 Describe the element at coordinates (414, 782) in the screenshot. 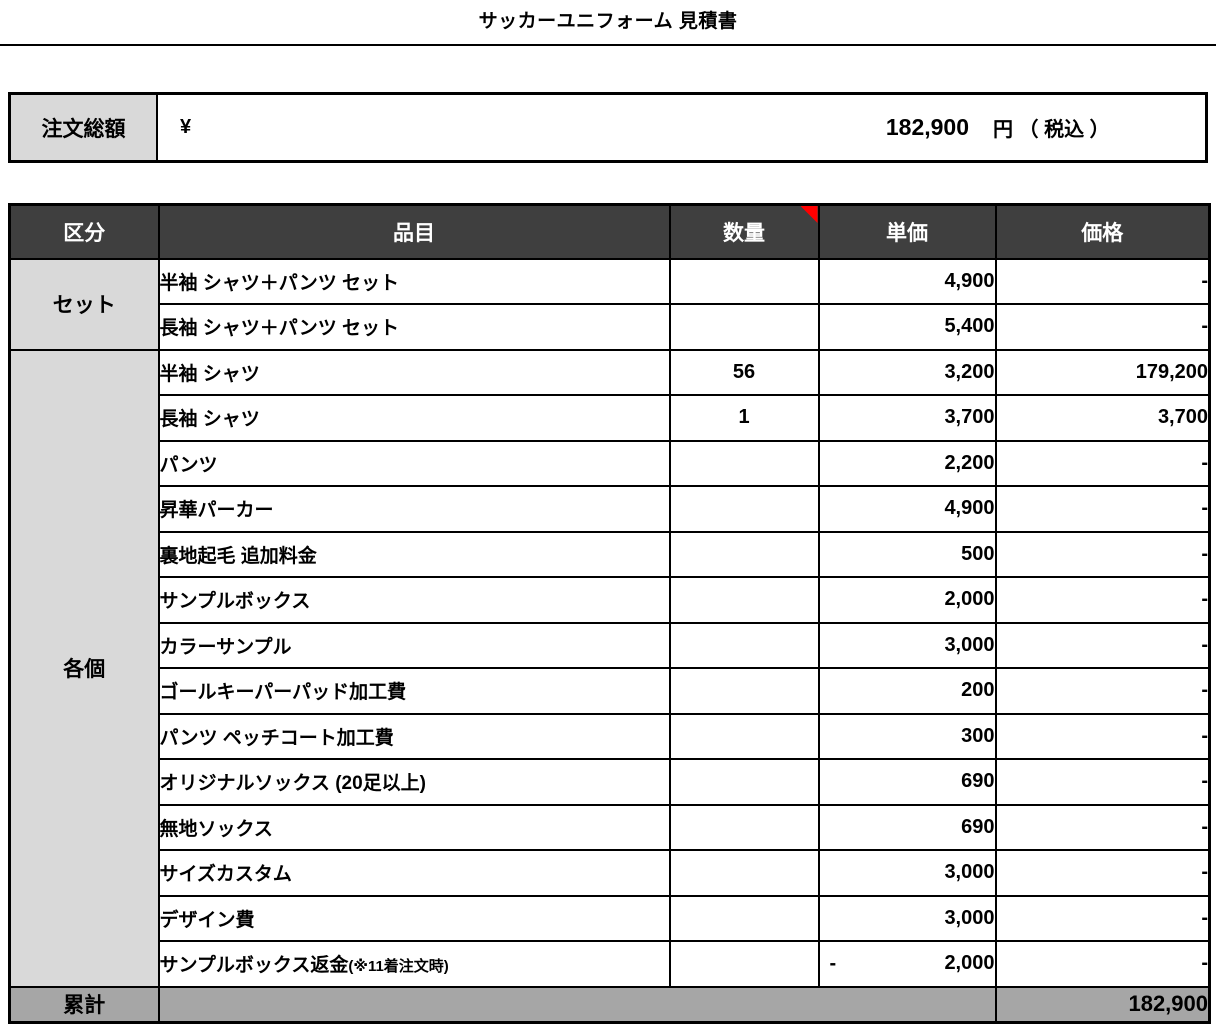

I see `item-cell: オリジナルソックス (20足以上)` at that location.